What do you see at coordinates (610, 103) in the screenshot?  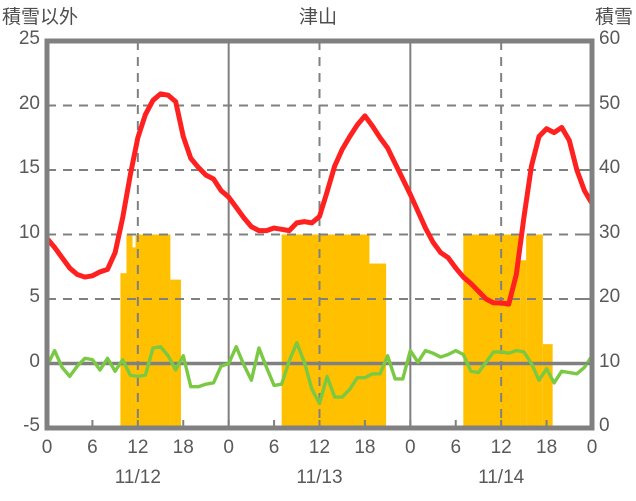 I see `right-axis-tick-label: 50` at bounding box center [610, 103].